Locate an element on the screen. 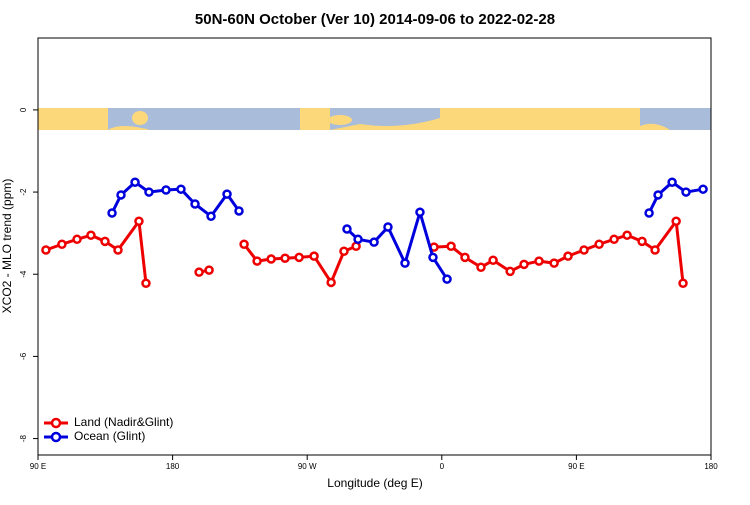 This screenshot has width=750, height=505. map-strip is located at coordinates (374, 119).